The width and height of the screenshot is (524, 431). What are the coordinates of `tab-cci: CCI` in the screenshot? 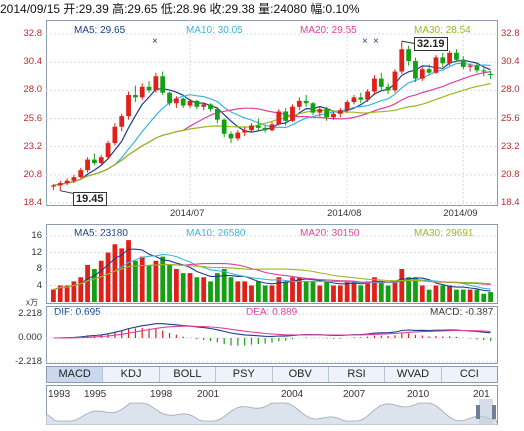 It's located at (469, 374).